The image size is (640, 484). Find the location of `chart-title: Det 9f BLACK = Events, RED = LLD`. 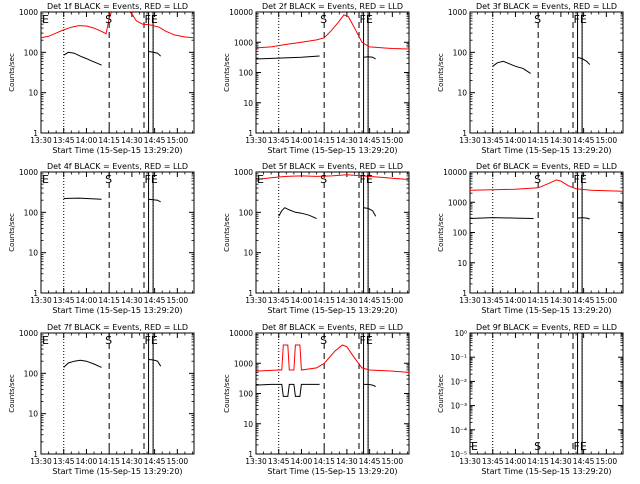

chart-title: Det 9f BLACK = Events, RED = LLD is located at coordinates (546, 327).